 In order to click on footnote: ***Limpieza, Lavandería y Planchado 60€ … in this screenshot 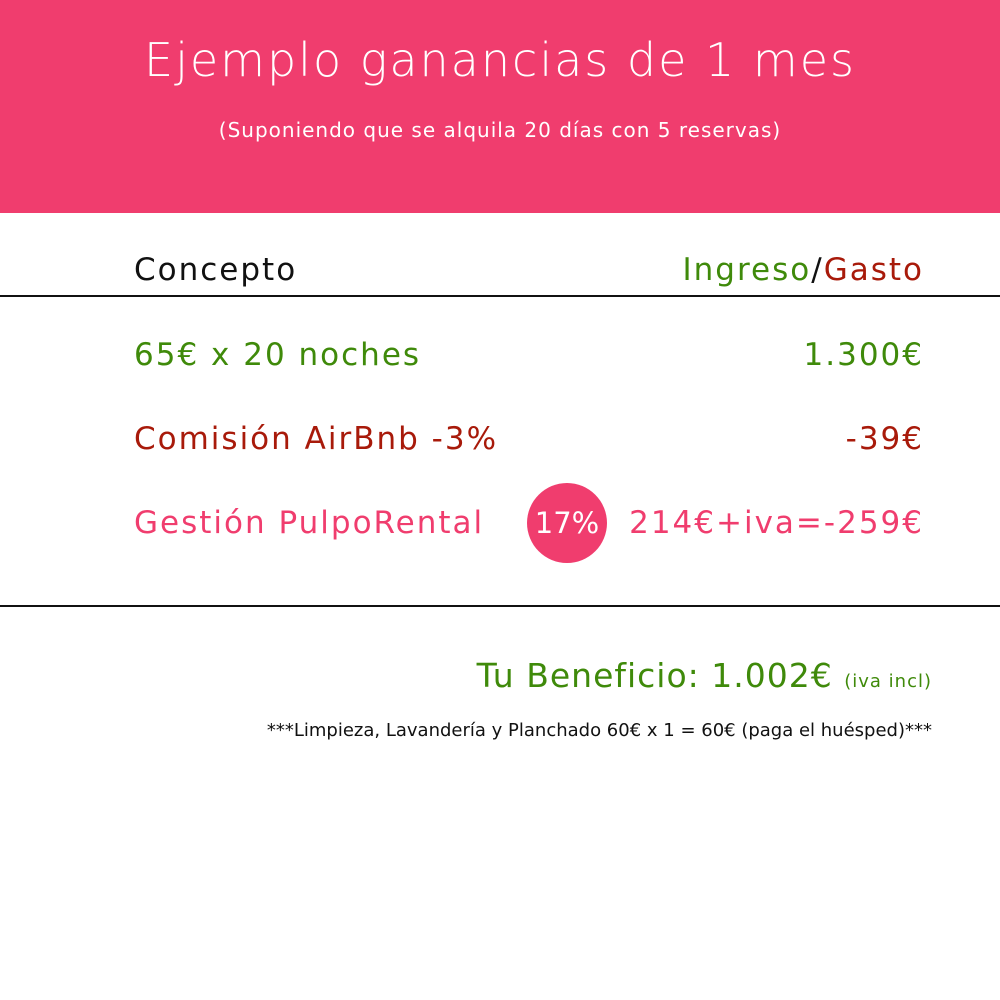, I will do `click(599, 730)`.